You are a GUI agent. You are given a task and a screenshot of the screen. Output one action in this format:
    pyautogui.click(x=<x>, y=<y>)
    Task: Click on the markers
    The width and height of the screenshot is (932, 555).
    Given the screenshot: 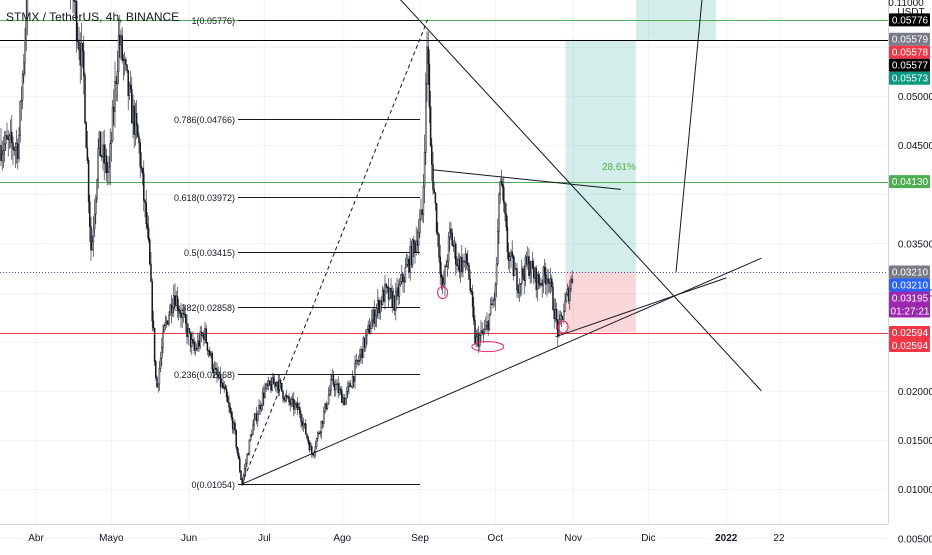 What is the action you would take?
    pyautogui.click(x=503, y=319)
    